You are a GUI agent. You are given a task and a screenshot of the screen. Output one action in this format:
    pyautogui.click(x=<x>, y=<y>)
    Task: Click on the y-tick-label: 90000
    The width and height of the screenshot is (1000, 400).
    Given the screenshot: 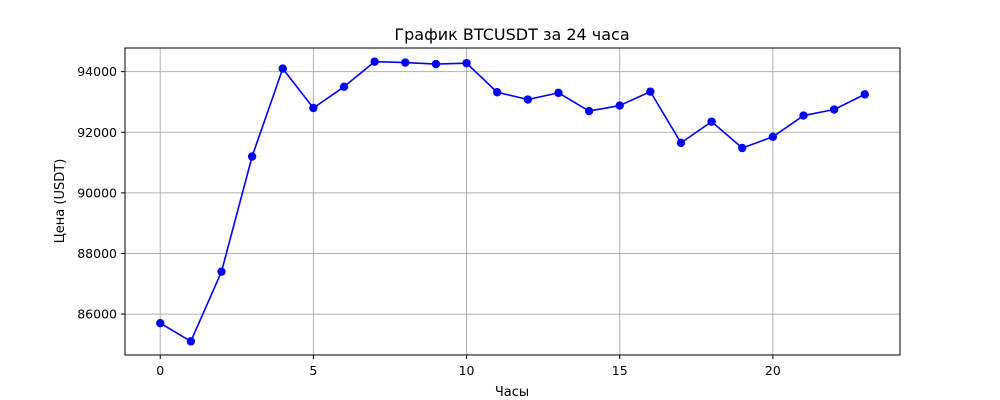 What is the action you would take?
    pyautogui.click(x=97, y=192)
    